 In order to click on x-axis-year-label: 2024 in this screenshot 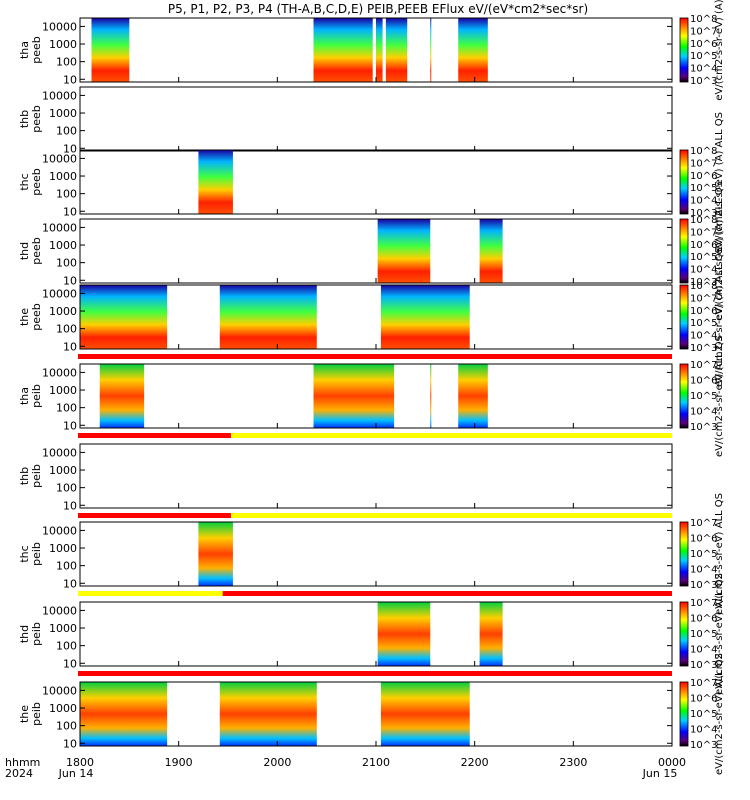, I will do `click(19, 773)`.